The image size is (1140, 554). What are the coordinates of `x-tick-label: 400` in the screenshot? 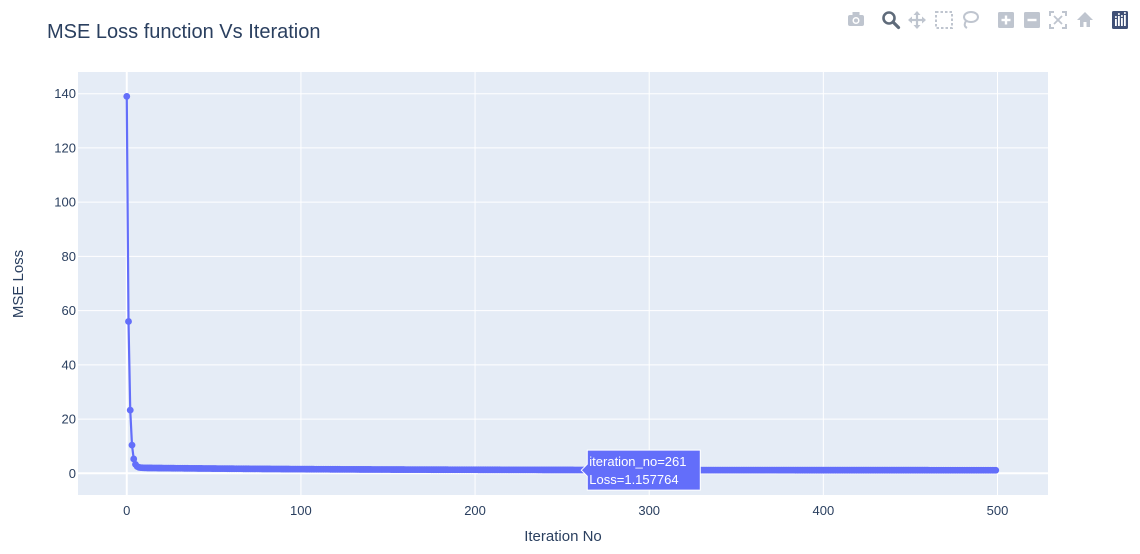 It's located at (823, 510).